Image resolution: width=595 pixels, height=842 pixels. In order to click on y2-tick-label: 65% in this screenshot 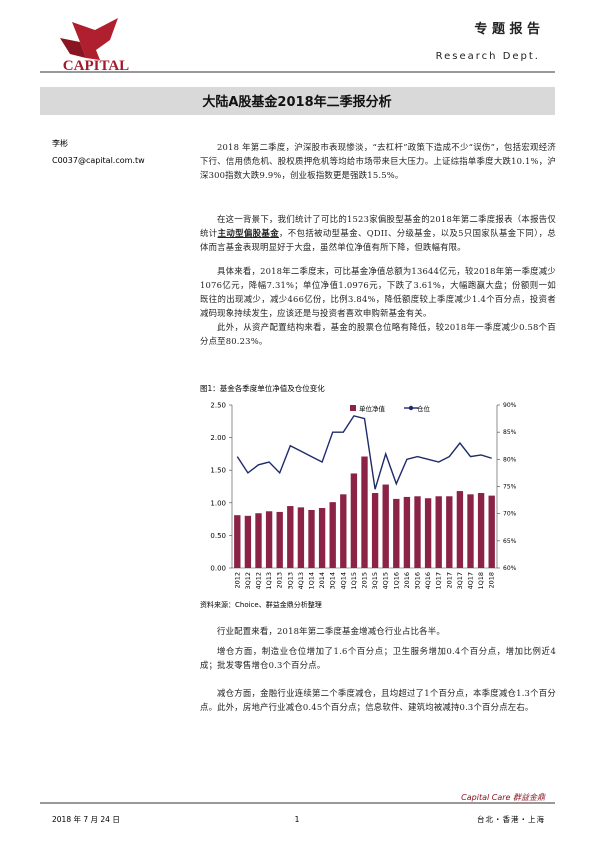, I will do `click(510, 541)`.